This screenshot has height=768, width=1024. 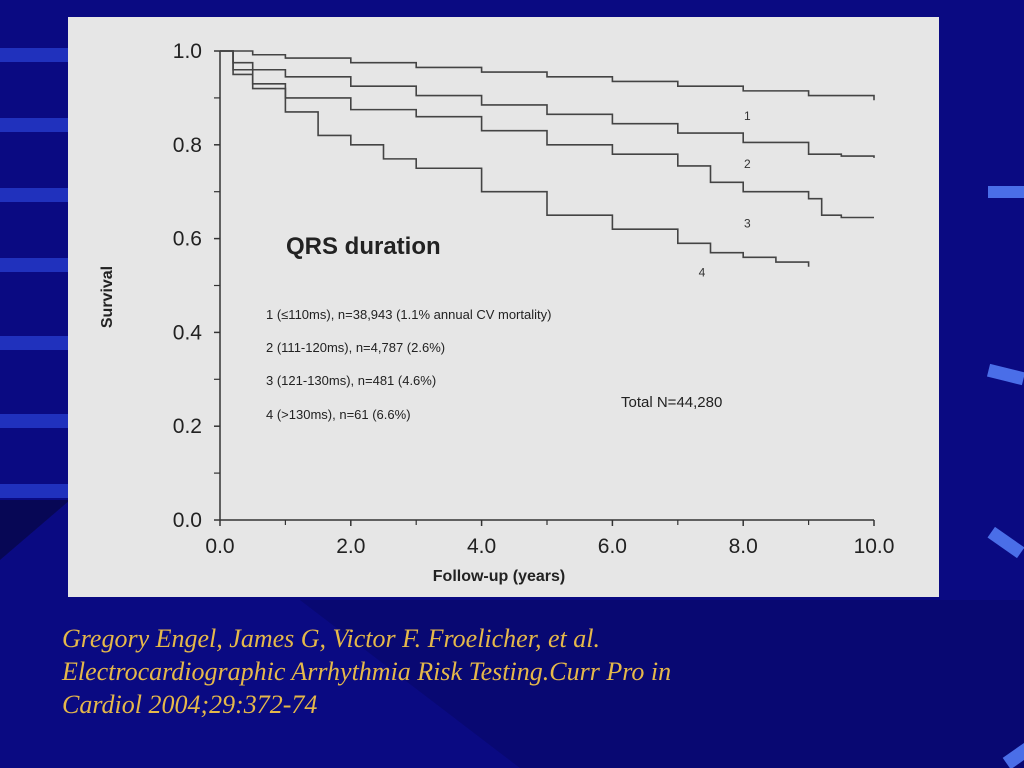 I want to click on x-tick-label: 0.0, so click(x=219, y=546).